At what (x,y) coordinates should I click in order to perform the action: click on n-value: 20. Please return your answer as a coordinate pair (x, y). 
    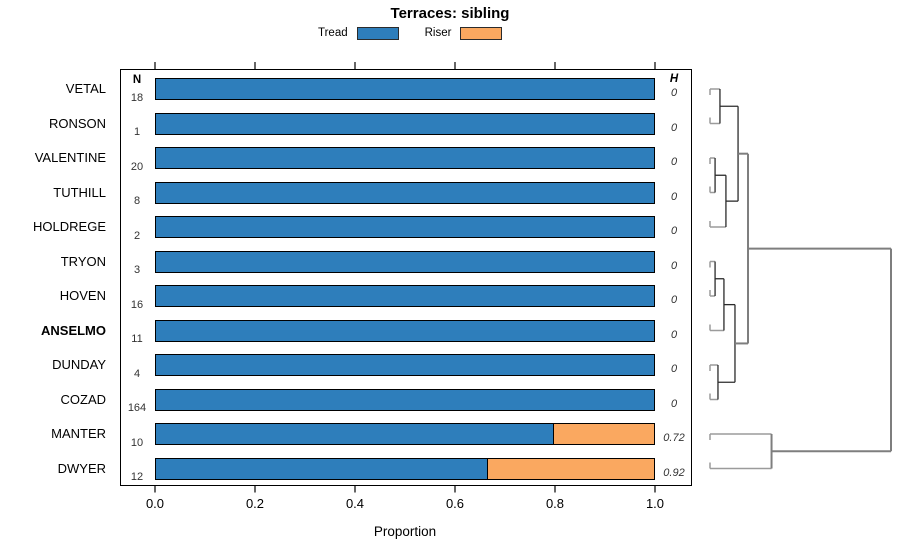
    Looking at the image, I should click on (137, 166).